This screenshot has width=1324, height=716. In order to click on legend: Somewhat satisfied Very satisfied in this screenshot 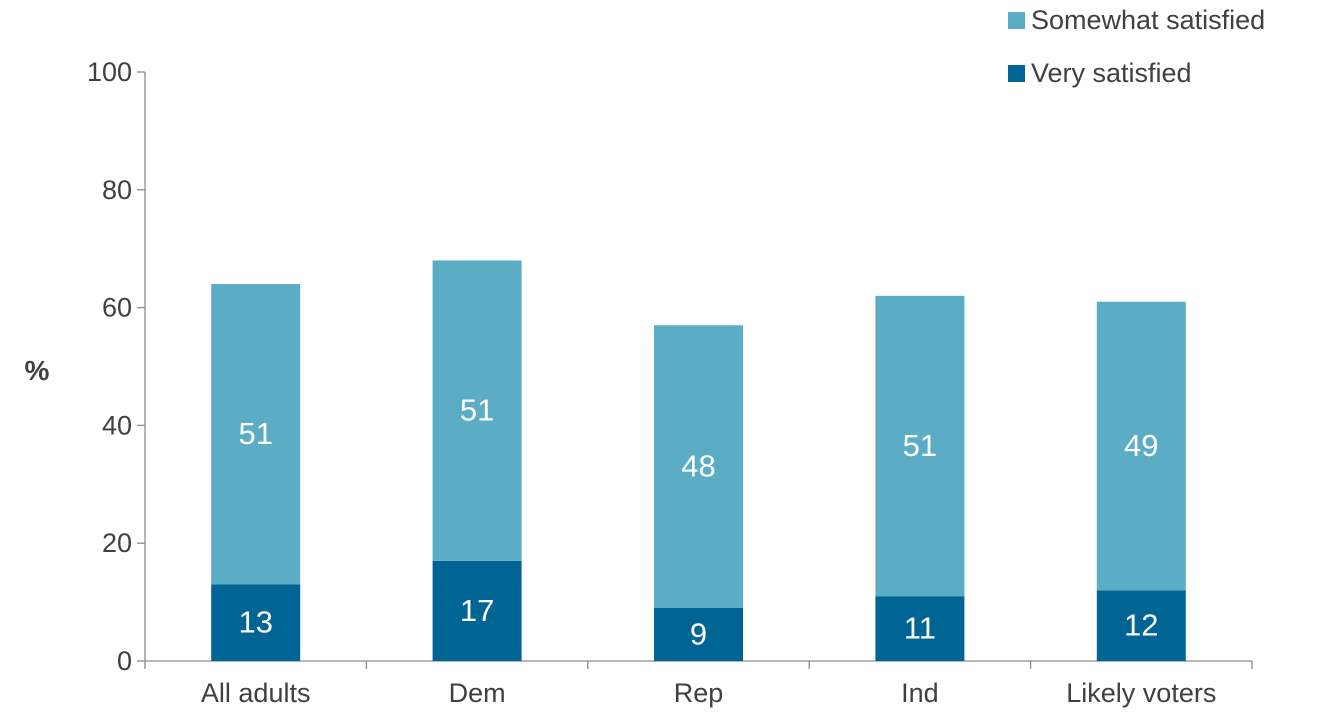, I will do `click(1166, 48)`.